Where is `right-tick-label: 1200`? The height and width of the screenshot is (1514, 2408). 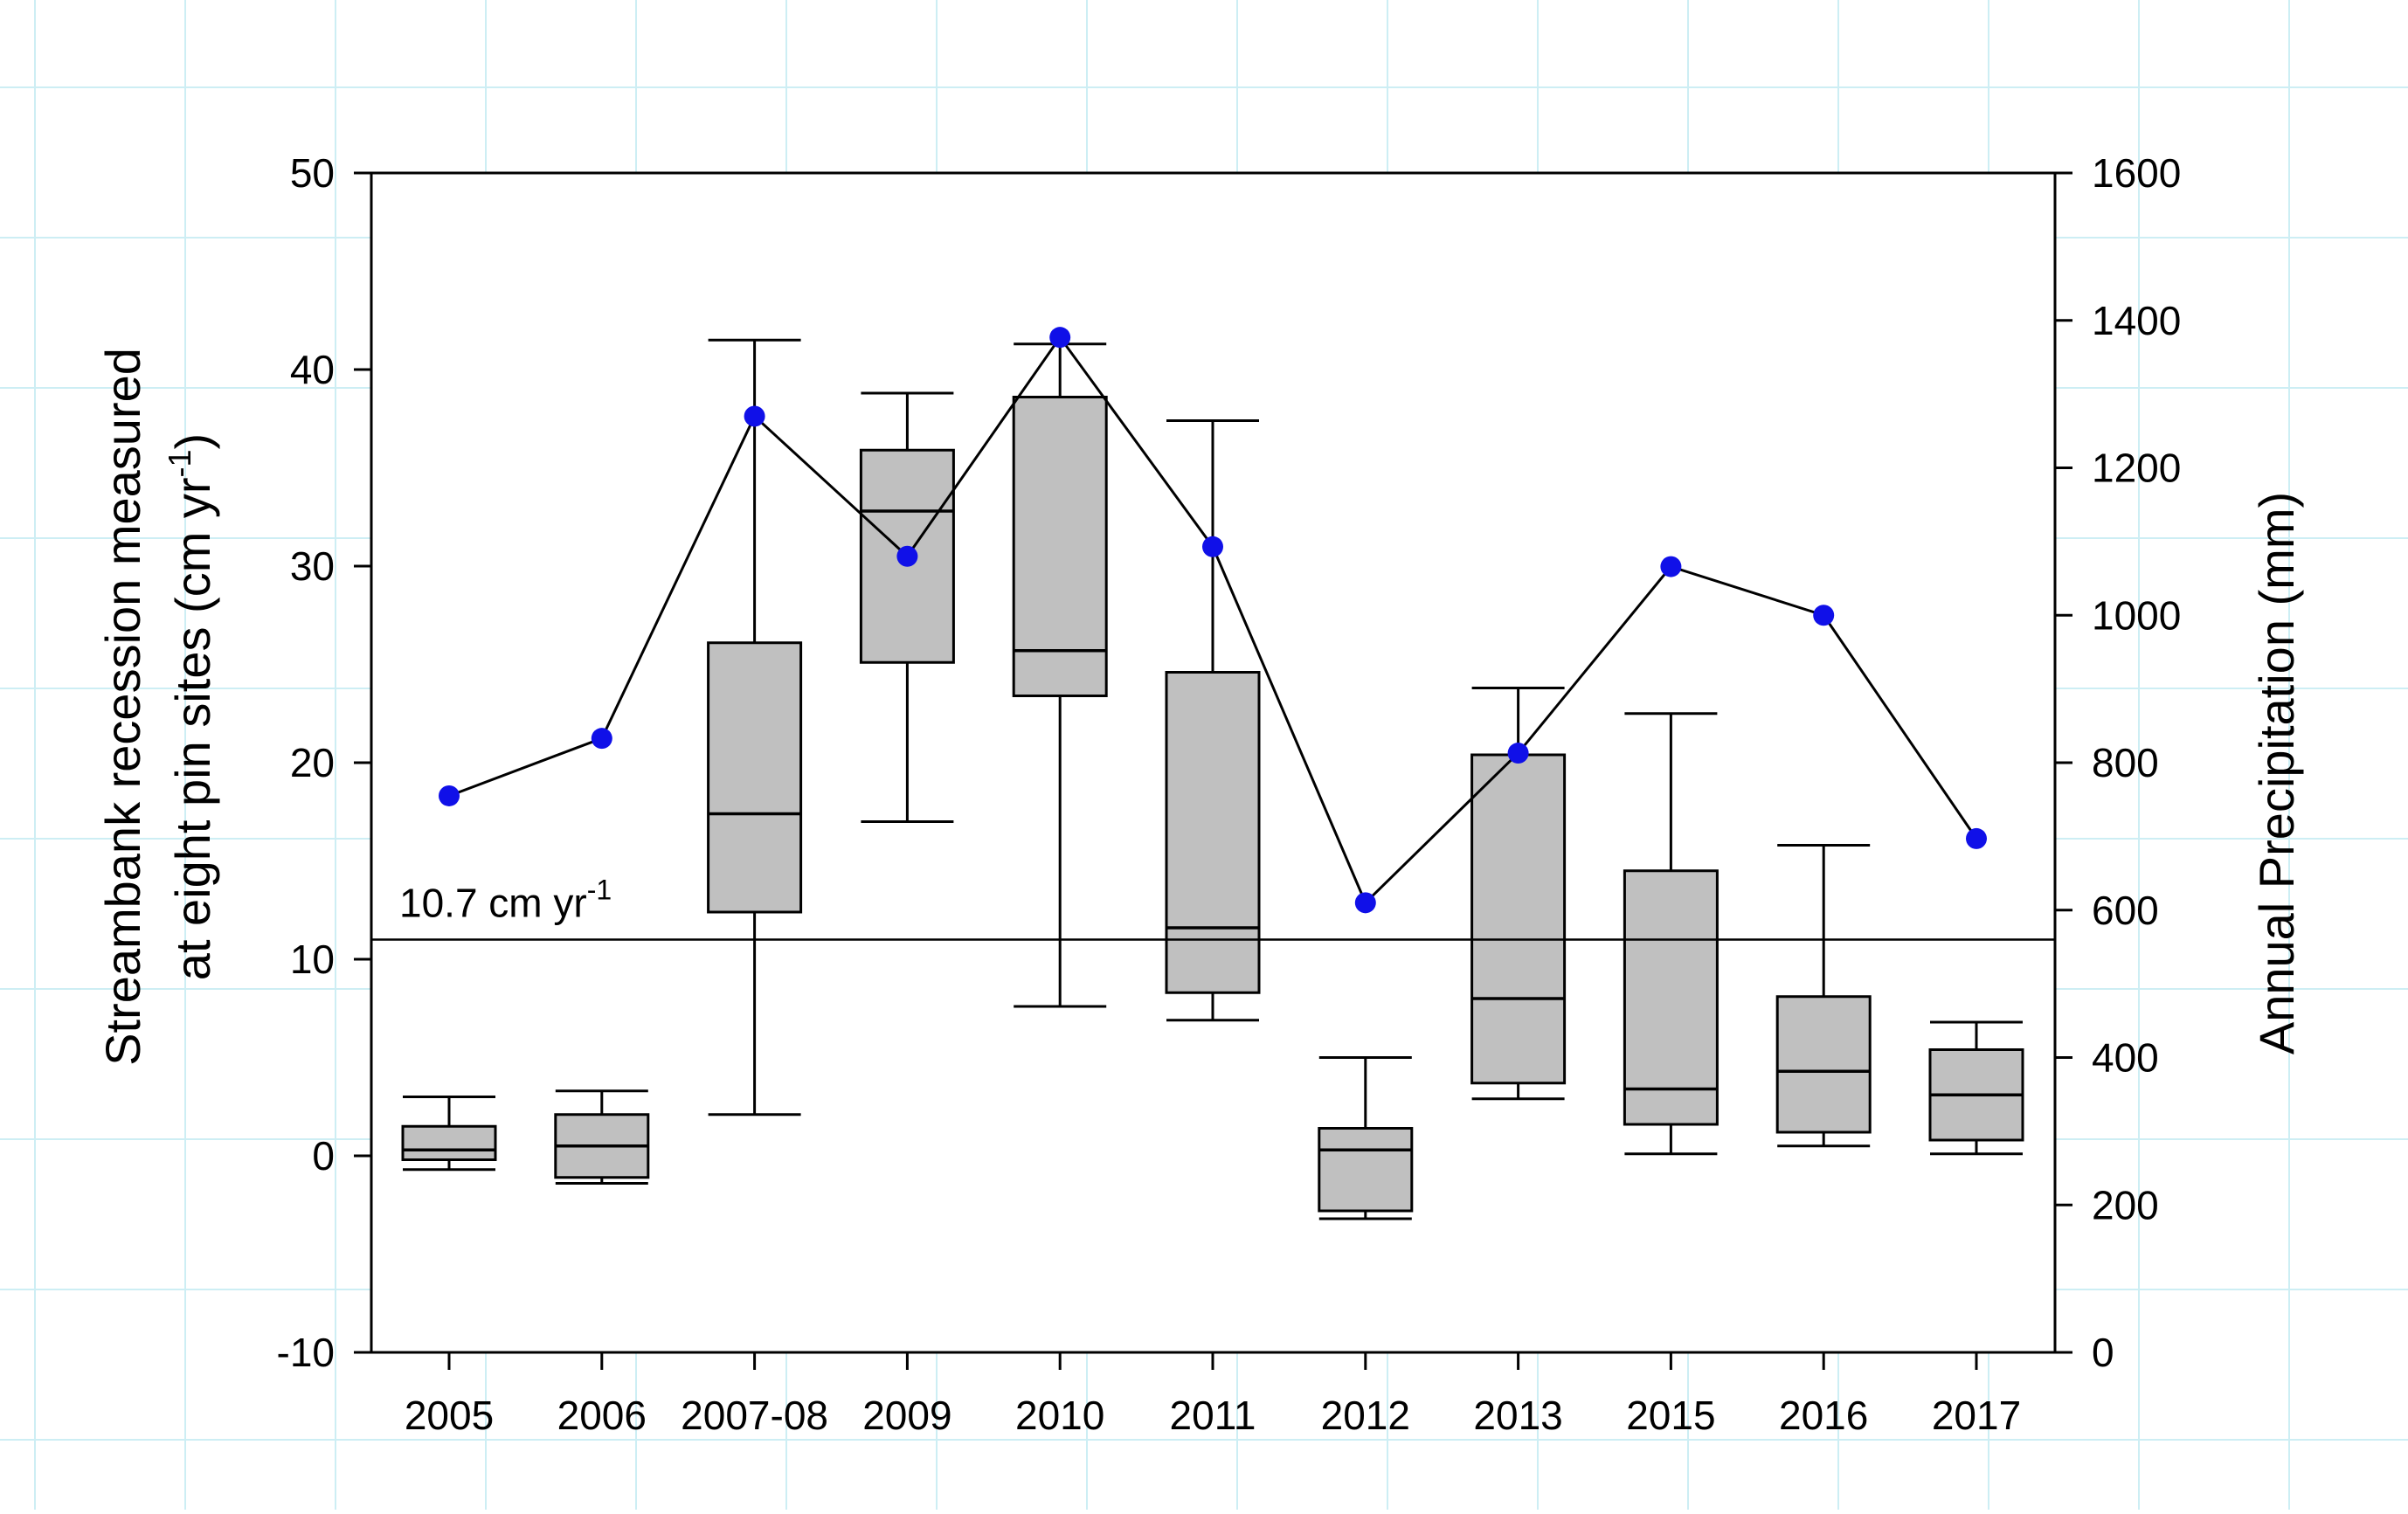
right-tick-label: 1200 is located at coordinates (2136, 468).